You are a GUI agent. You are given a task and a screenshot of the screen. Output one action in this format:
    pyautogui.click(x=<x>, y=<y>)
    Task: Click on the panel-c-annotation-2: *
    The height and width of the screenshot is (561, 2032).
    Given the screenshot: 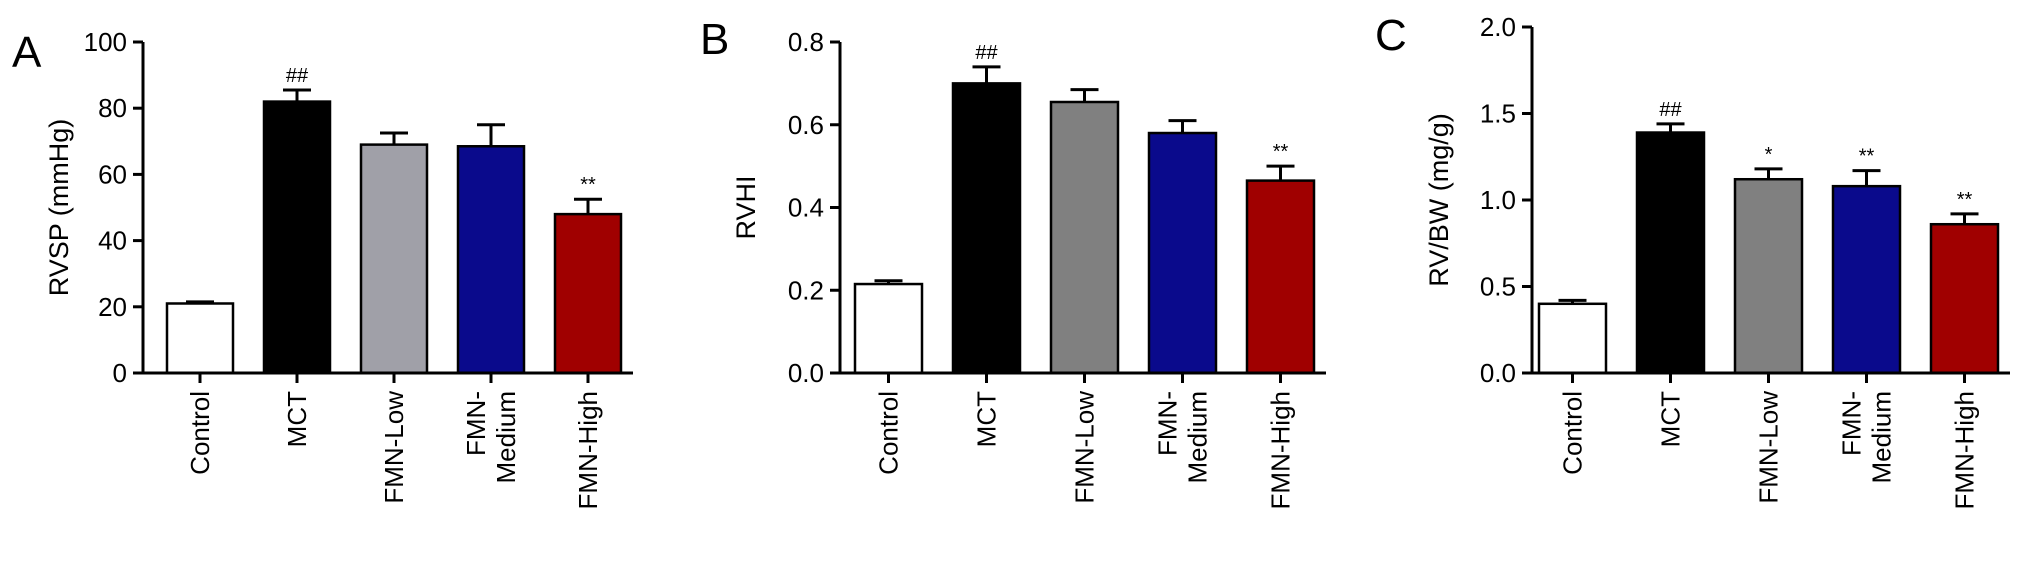 What is the action you would take?
    pyautogui.click(x=1769, y=155)
    